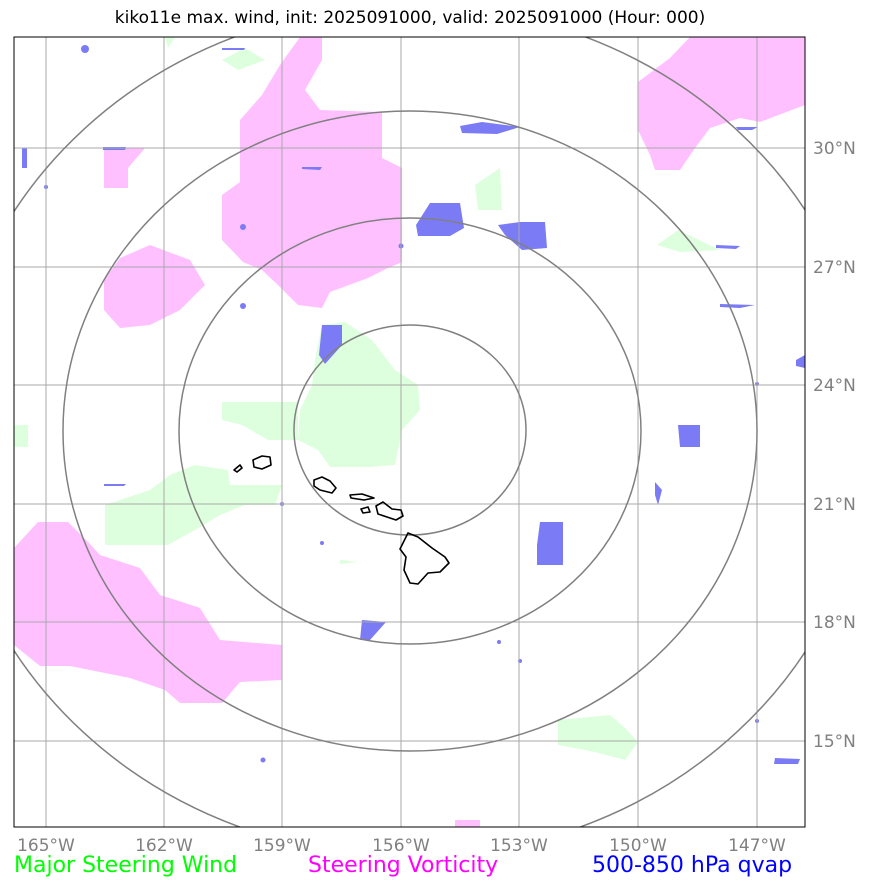 Image resolution: width=875 pixels, height=891 pixels. Describe the element at coordinates (126, 865) in the screenshot. I see `legend-major-steering-wind: Major Steering Wind` at that location.